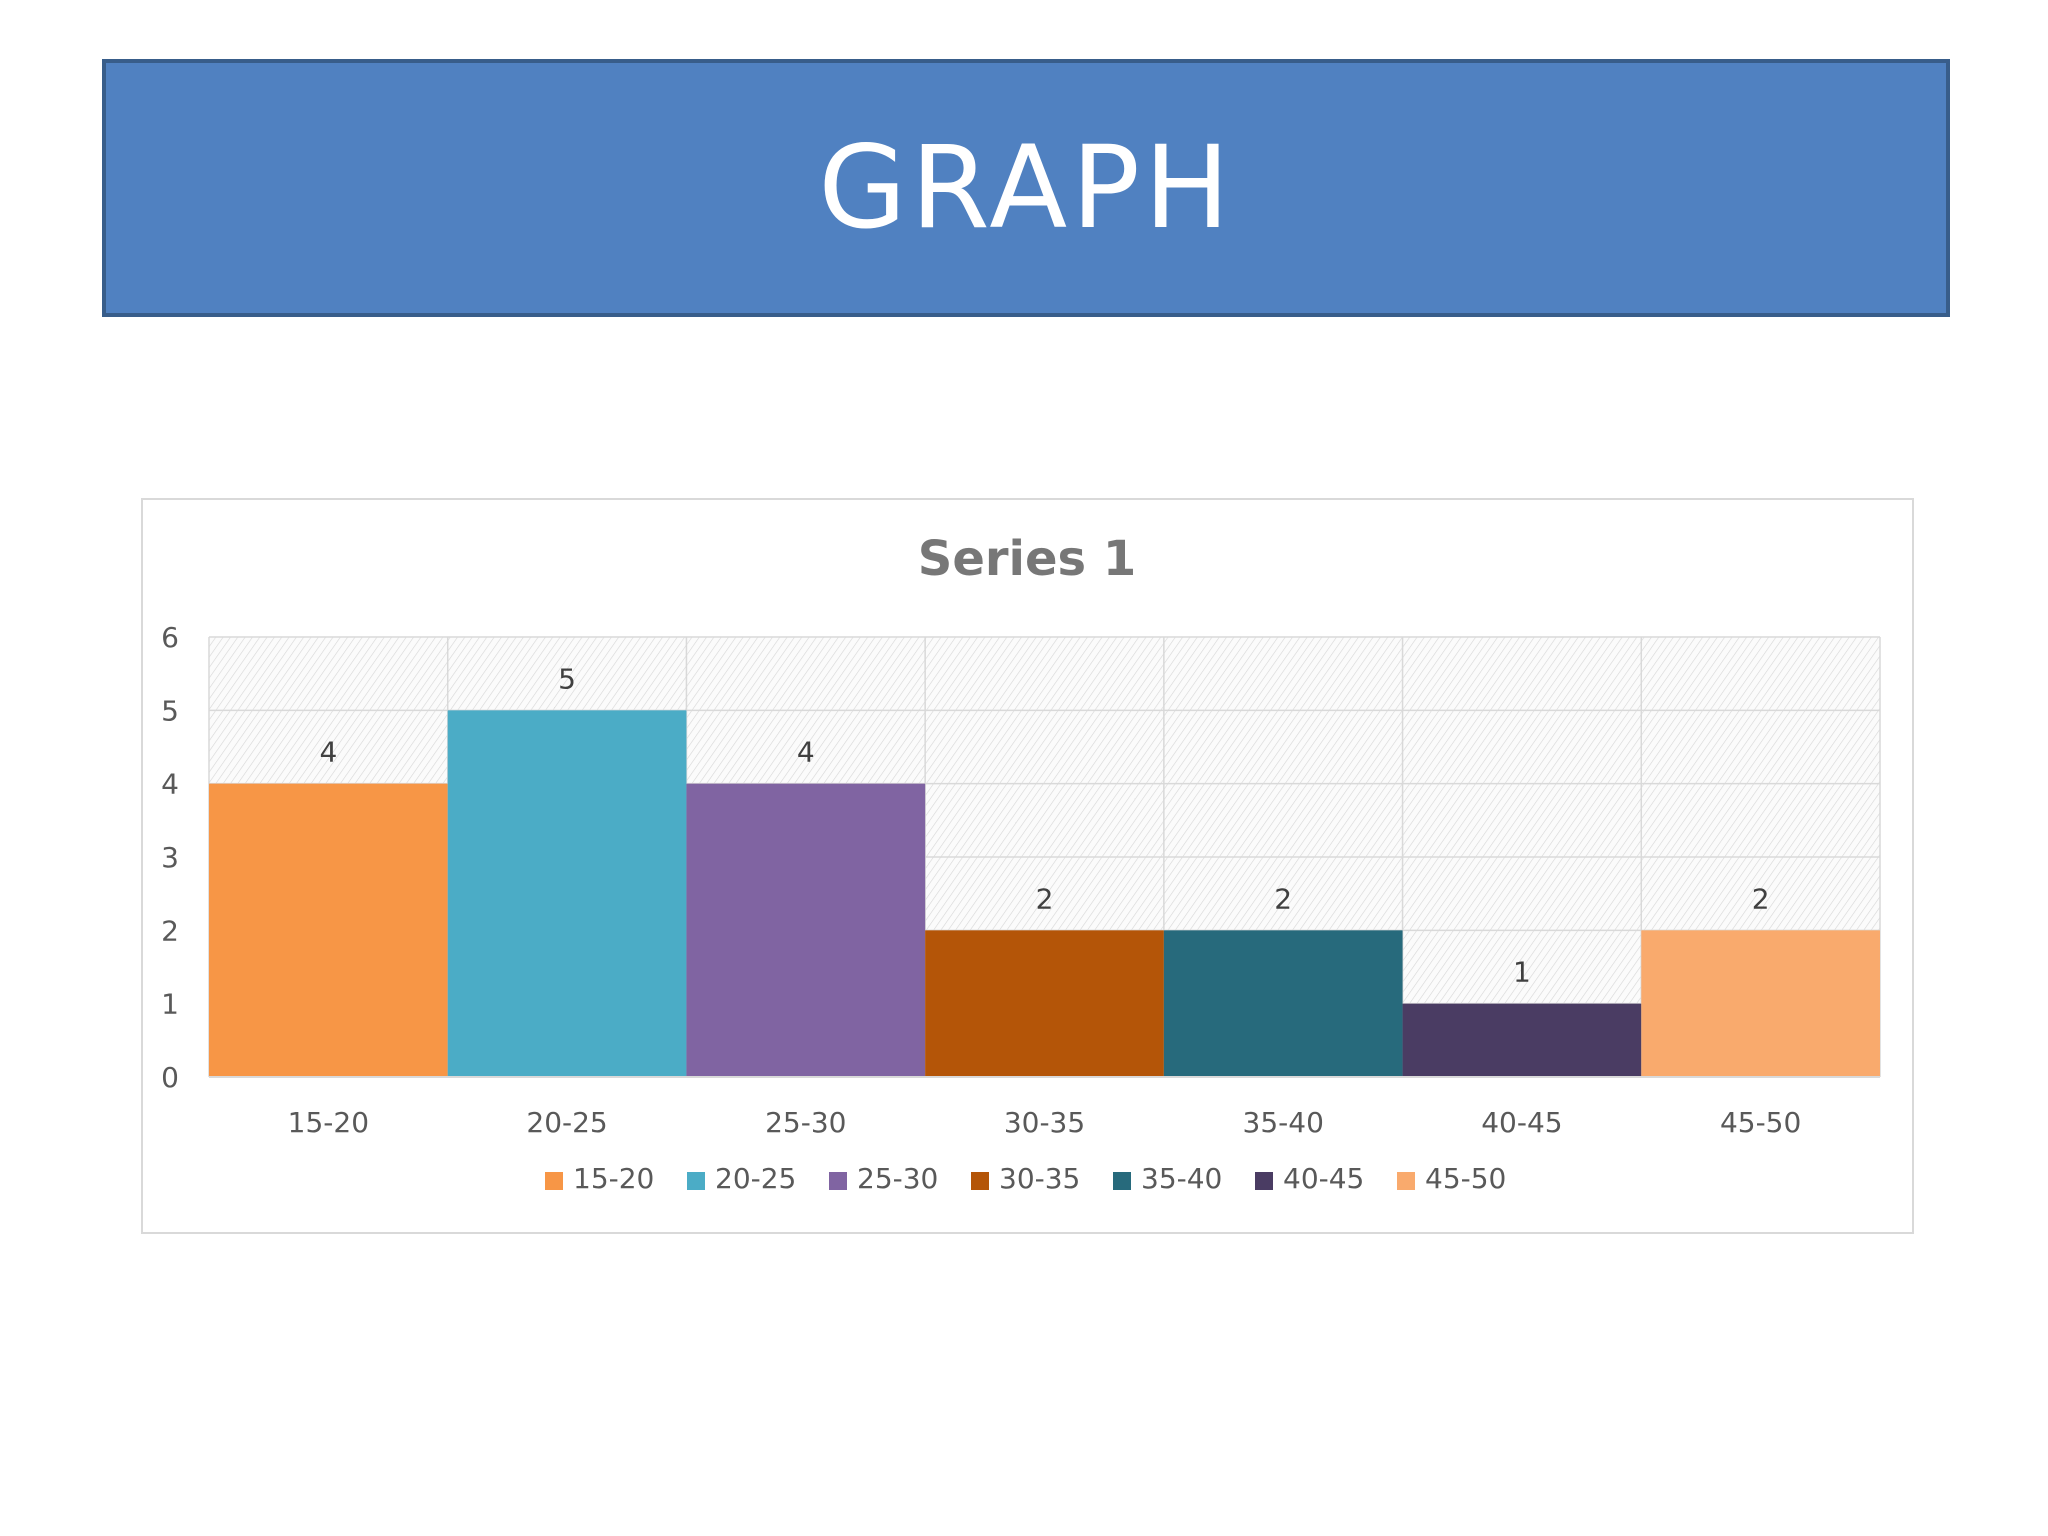  Describe the element at coordinates (755, 1178) in the screenshot. I see `legend-label-20-25: 20-25` at that location.